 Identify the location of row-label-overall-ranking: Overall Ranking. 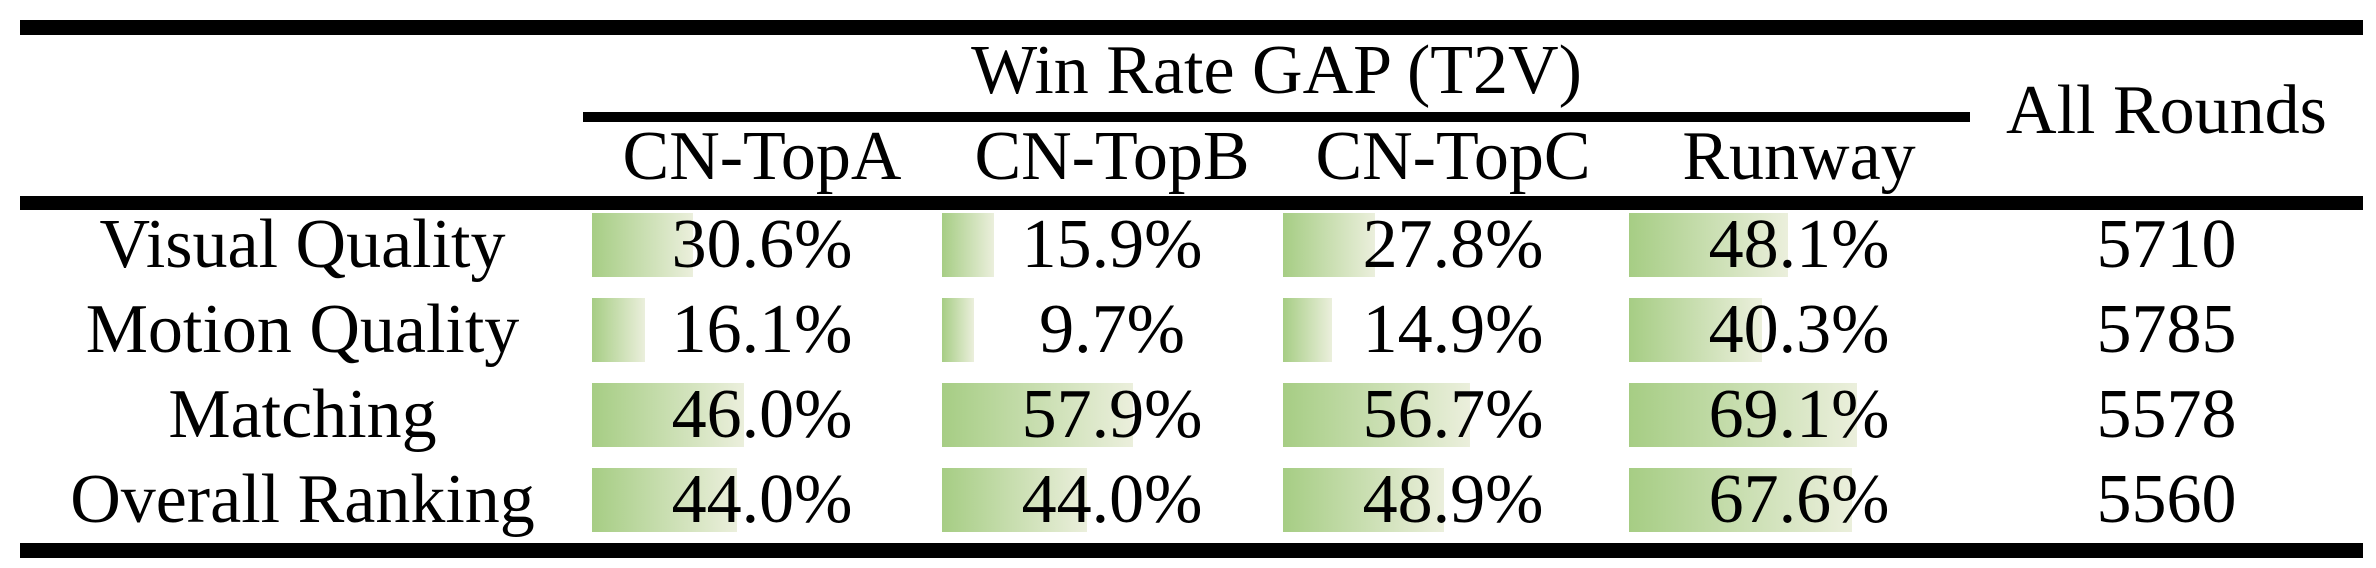
(302, 499).